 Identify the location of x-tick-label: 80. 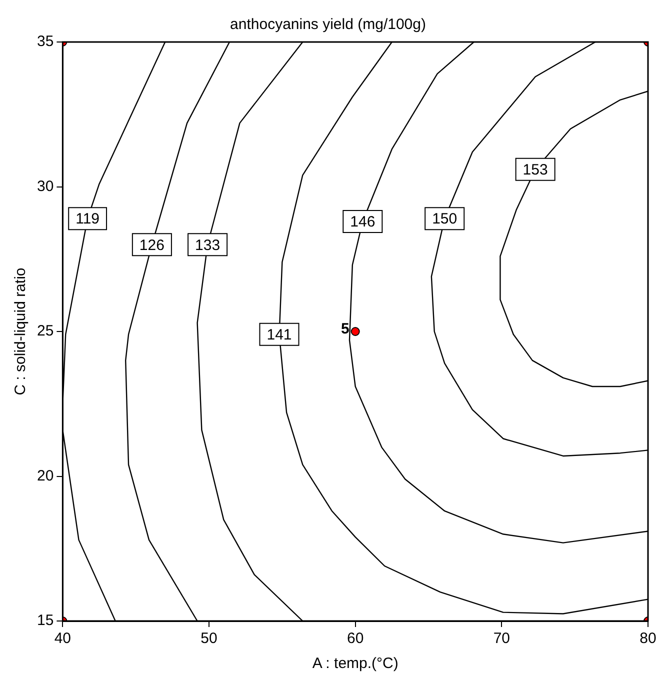
(648, 639).